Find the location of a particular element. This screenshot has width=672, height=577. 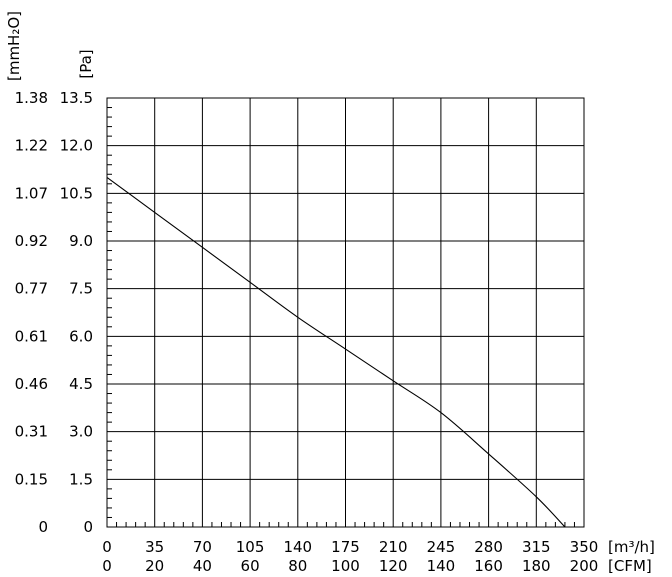

y-tick-label-pa: 1.5 is located at coordinates (81, 479).